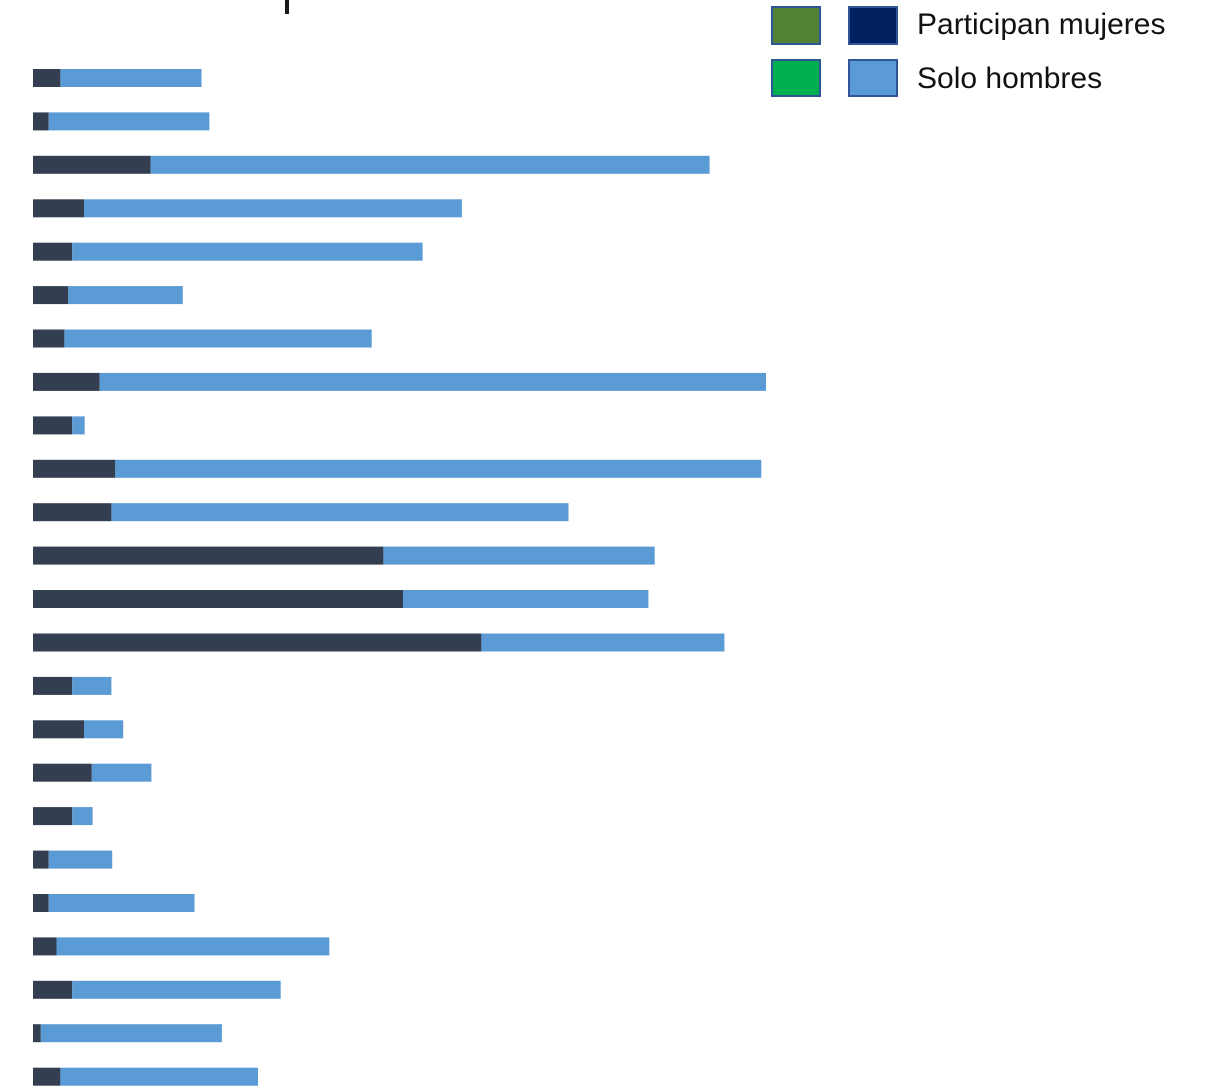 The image size is (1212, 1091). Describe the element at coordinates (287, 7) in the screenshot. I see `title-fragment` at that location.